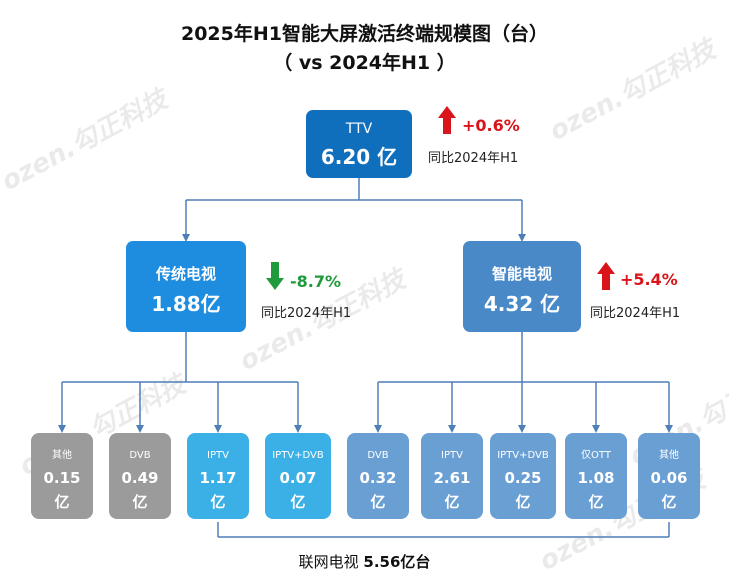 This screenshot has width=729, height=580. I want to click on smart-tv-label: 智能电视, so click(521, 274).